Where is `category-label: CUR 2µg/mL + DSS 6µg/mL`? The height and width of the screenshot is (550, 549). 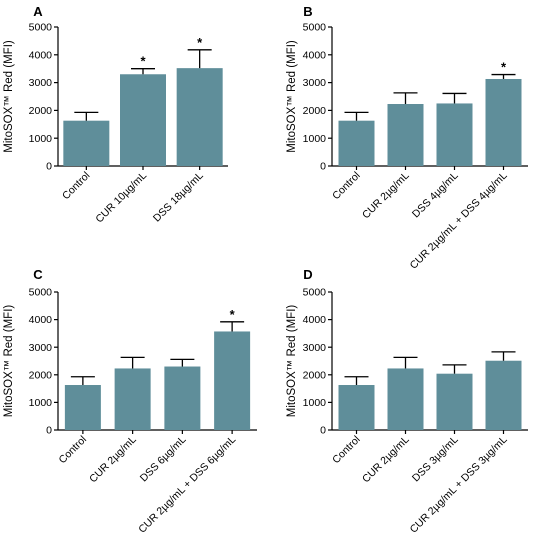
category-label: CUR 2µg/mL + DSS 6µg/mL is located at coordinates (187, 485).